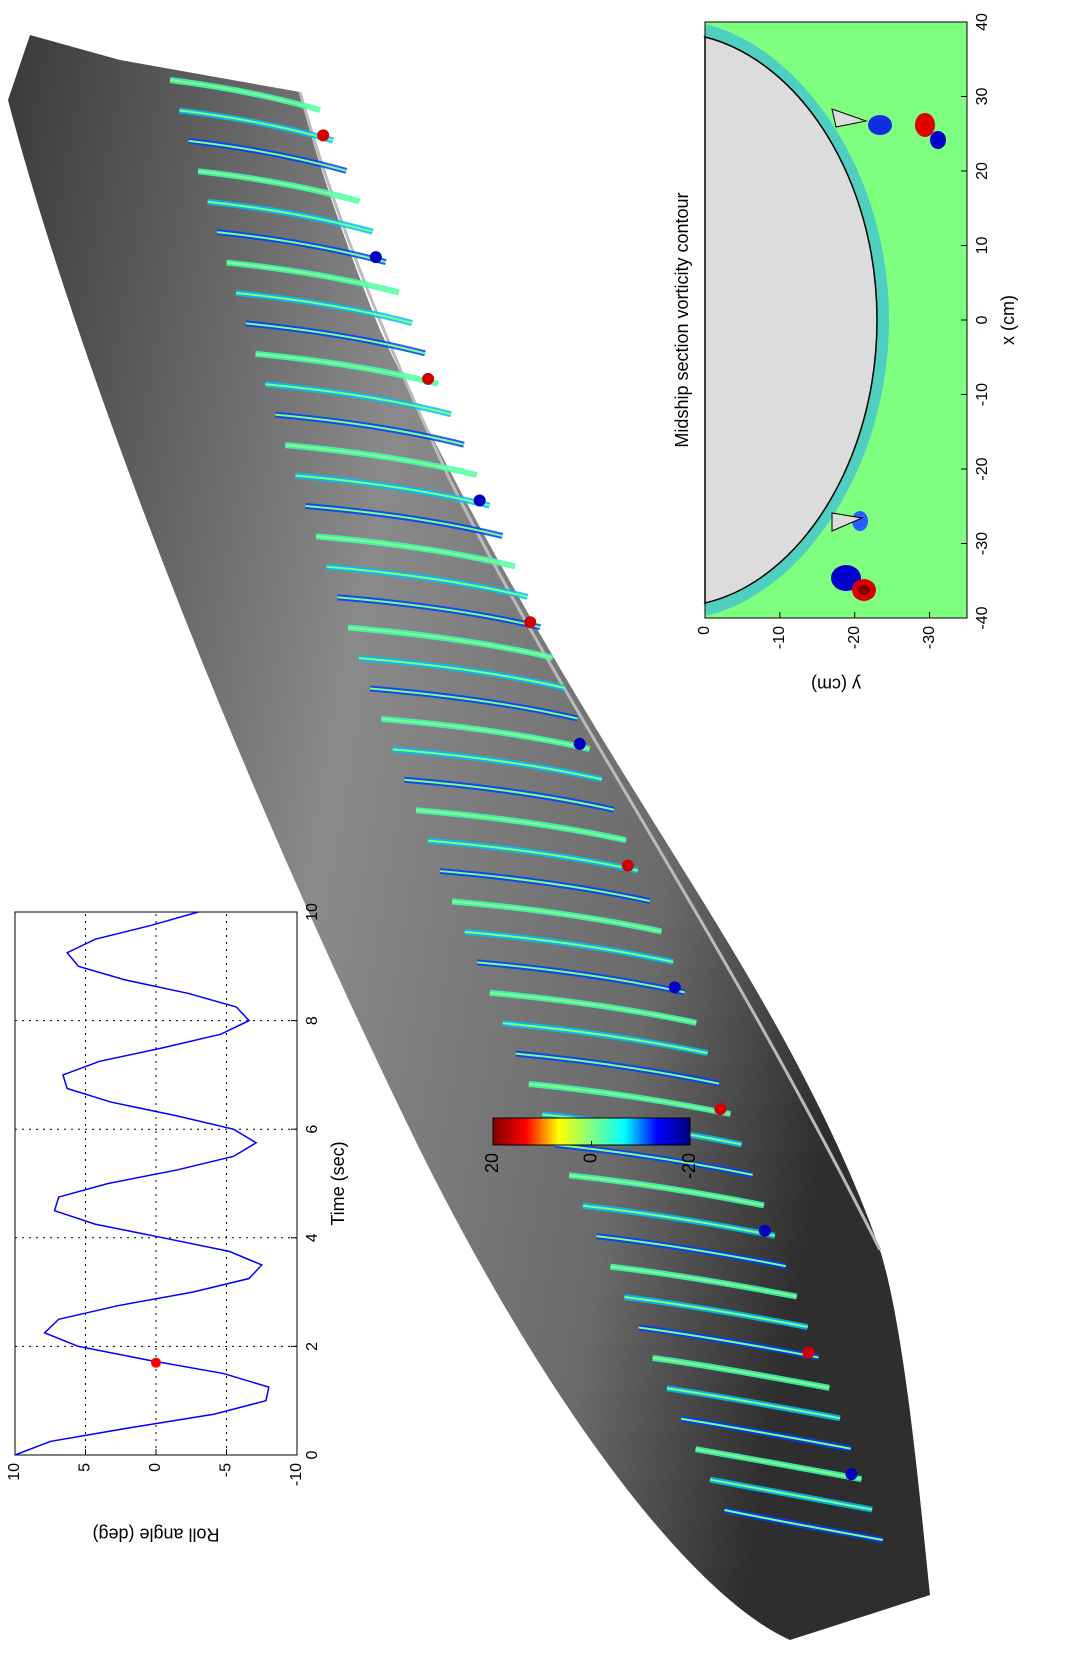  I want to click on plot-area, so click(156, 1183).